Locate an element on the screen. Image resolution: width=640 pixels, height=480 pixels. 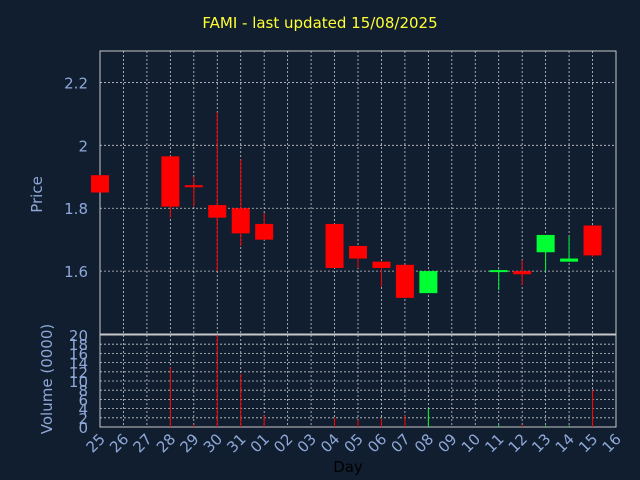
x-tick-label: 12 is located at coordinates (518, 443).